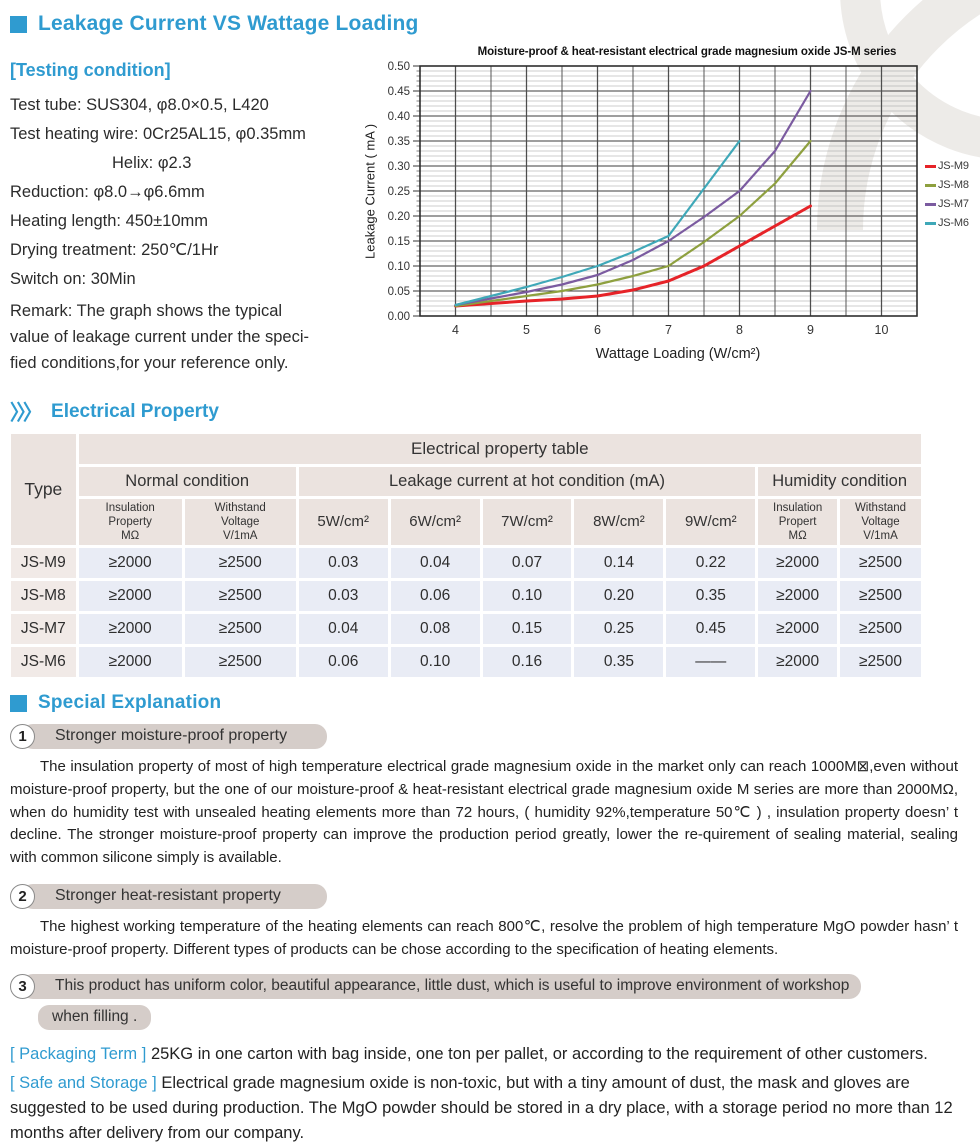  Describe the element at coordinates (18, 24) in the screenshot. I see `blue-square-icon` at that location.